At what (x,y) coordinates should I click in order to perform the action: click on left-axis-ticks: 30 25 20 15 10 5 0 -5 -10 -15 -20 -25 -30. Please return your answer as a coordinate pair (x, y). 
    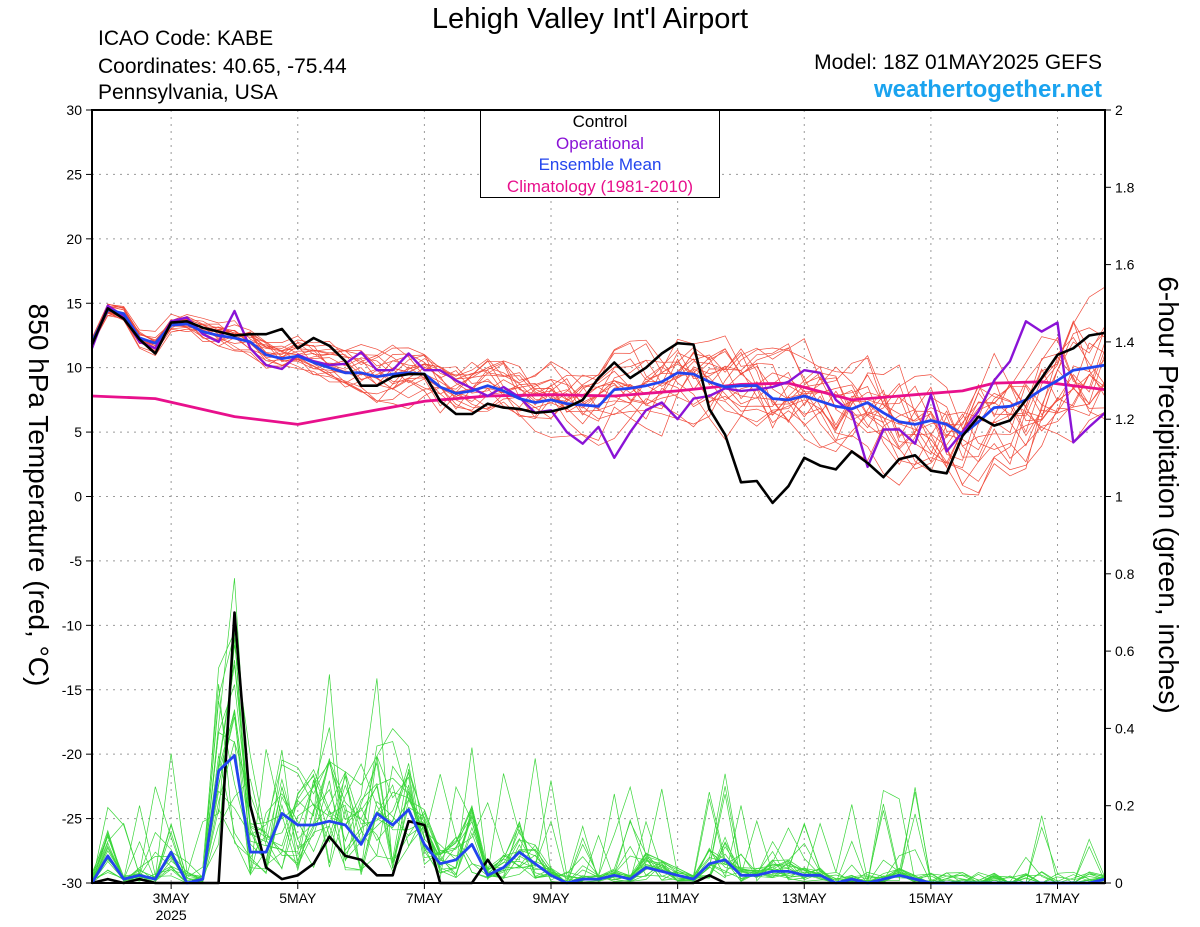
    Looking at the image, I should click on (77, 496).